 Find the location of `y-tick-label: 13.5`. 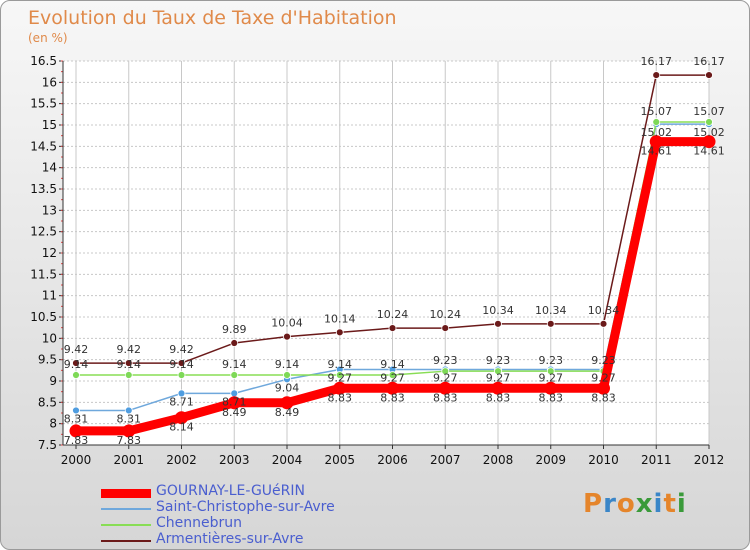

y-tick-label: 13.5 is located at coordinates (43, 189).